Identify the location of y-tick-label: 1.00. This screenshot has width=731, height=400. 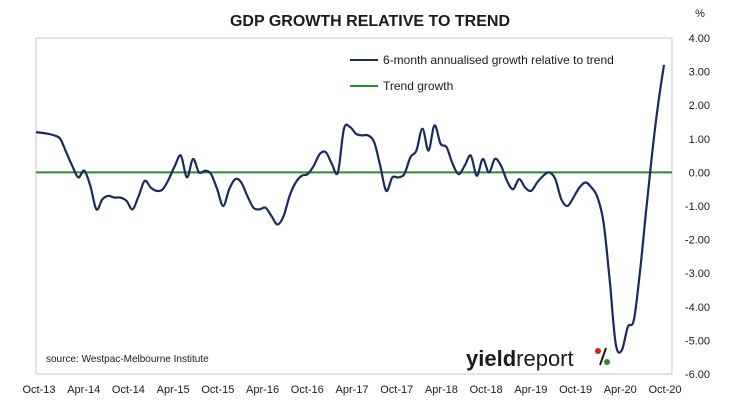
(699, 140).